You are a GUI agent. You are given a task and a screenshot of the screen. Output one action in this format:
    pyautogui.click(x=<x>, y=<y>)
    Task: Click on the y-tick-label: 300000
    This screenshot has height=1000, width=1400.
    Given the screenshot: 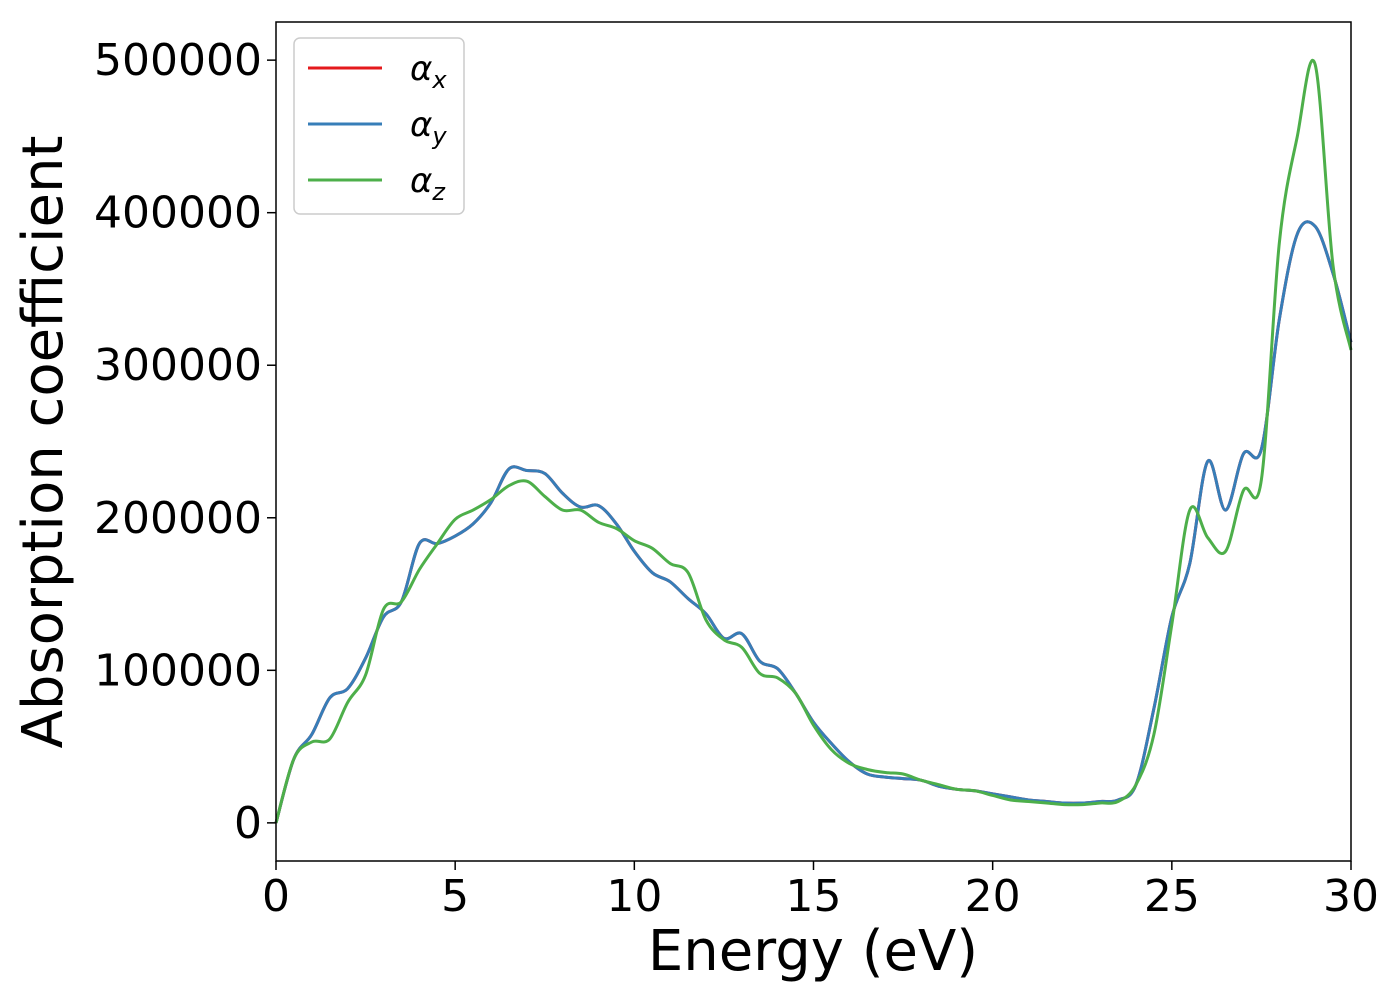 What is the action you would take?
    pyautogui.click(x=178, y=365)
    